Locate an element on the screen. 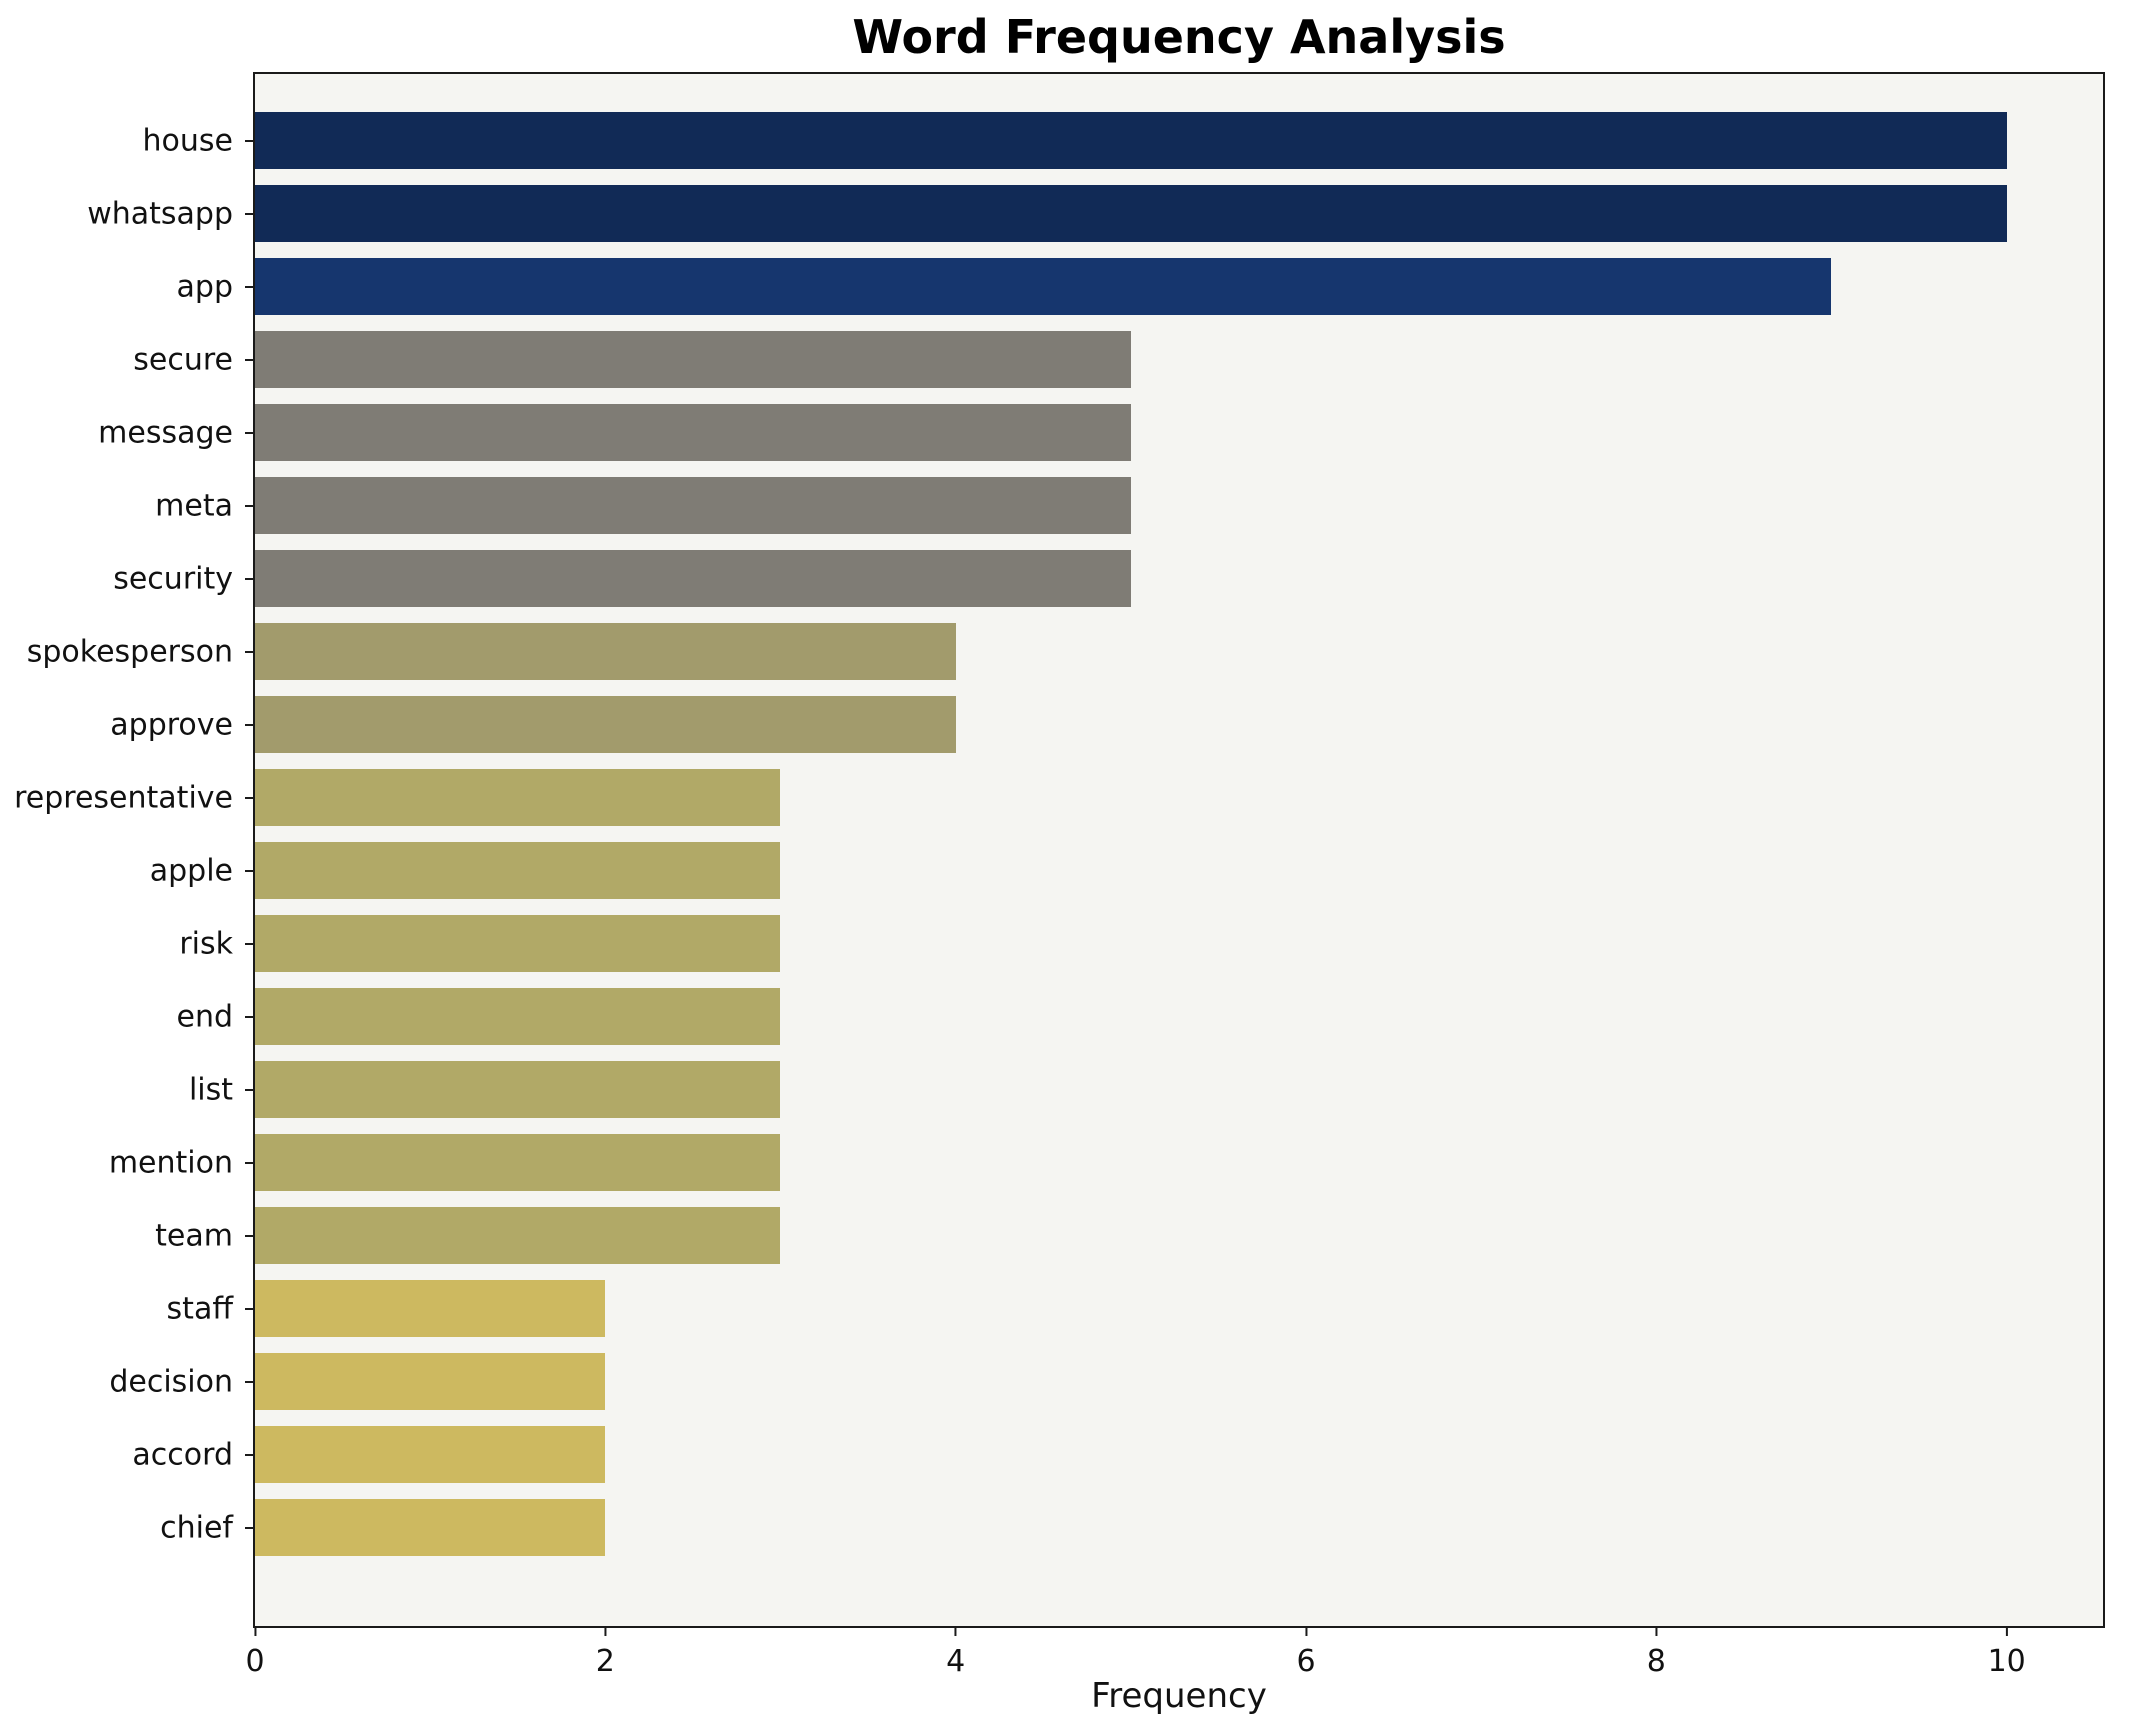  category-label: accord is located at coordinates (182, 1454).